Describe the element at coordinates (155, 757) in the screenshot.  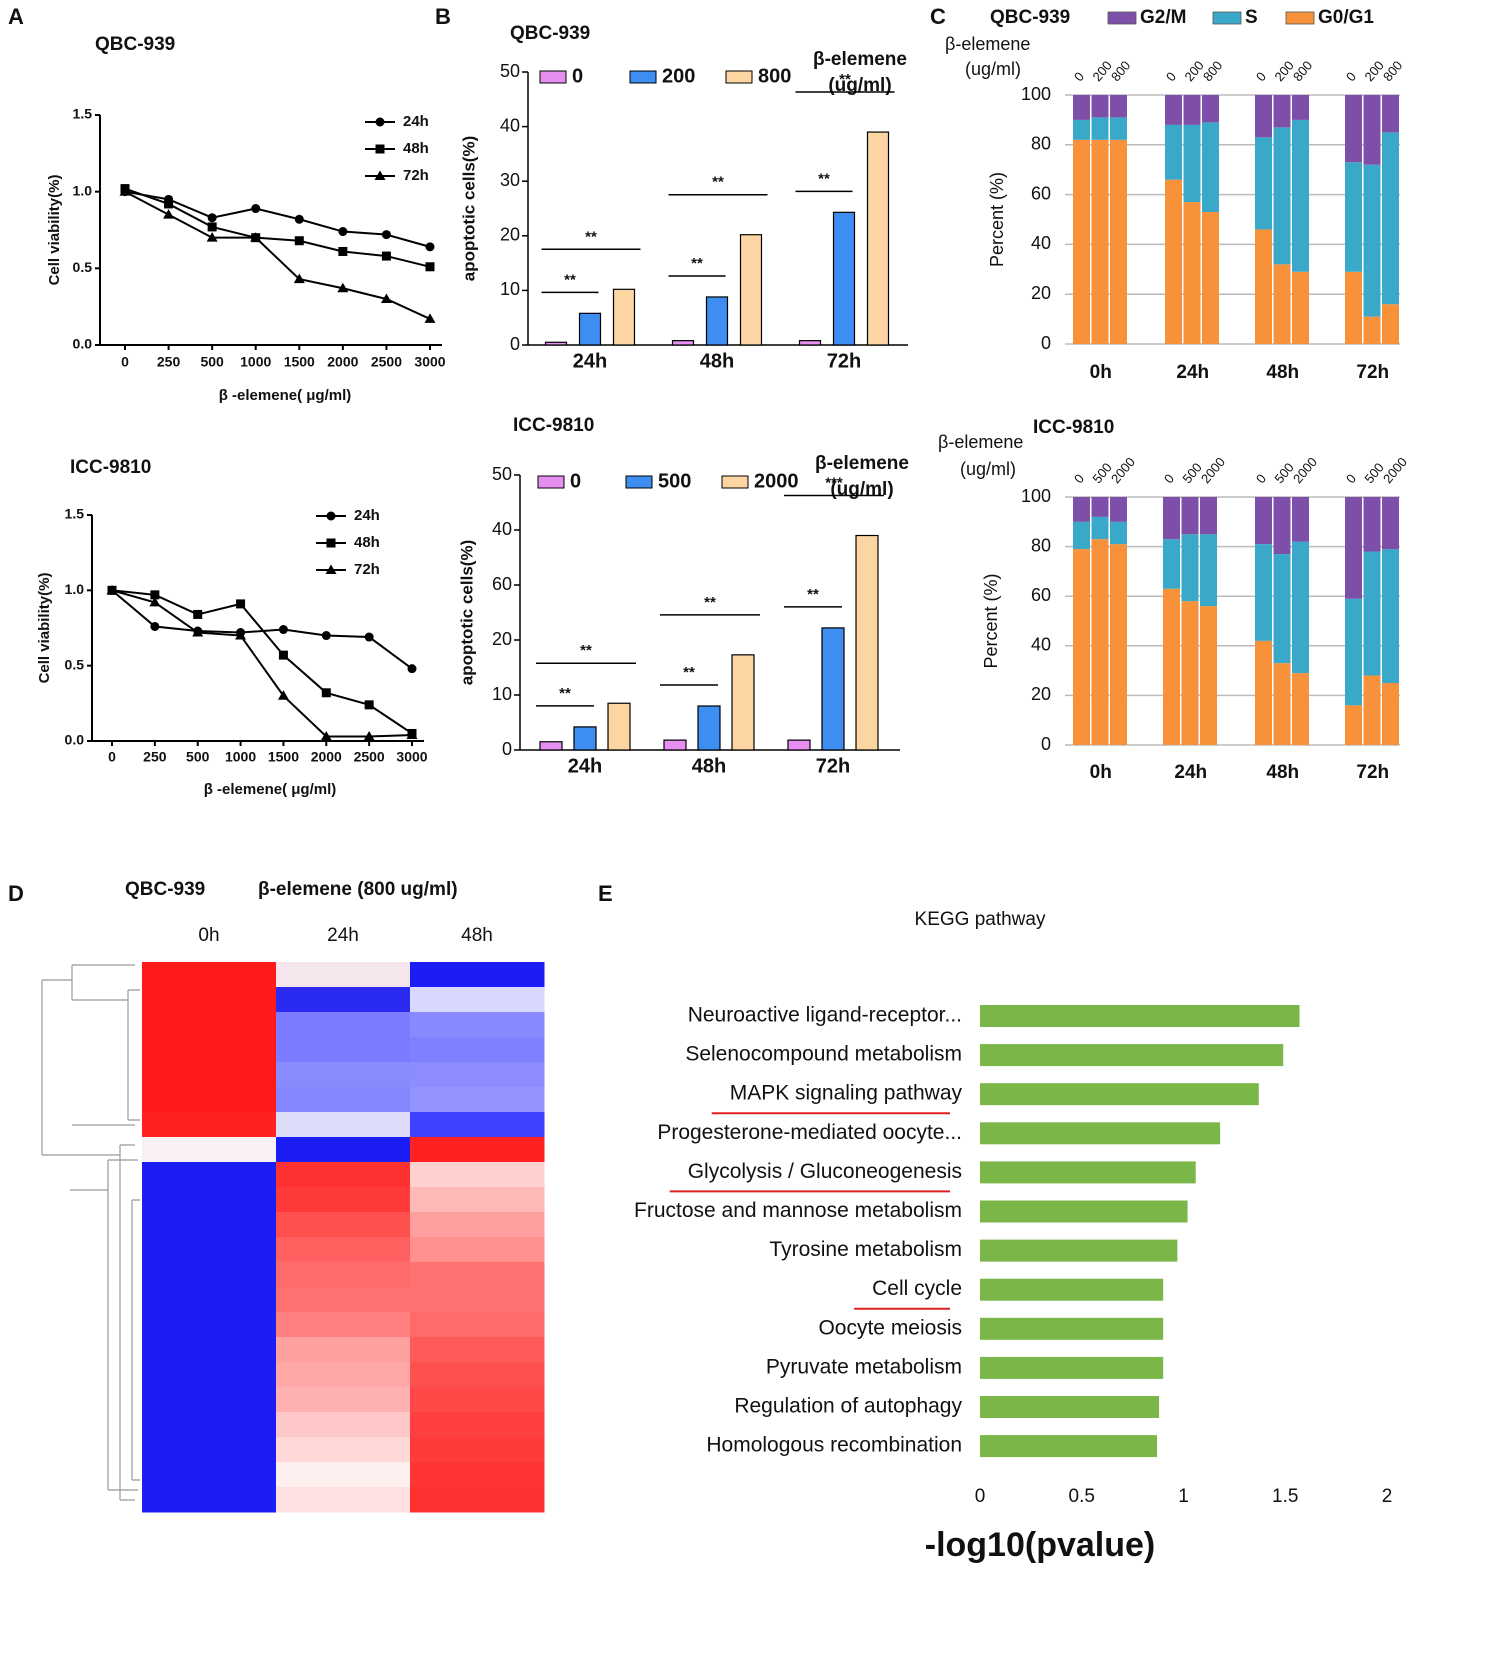
I see `x-tick-label: 250` at that location.